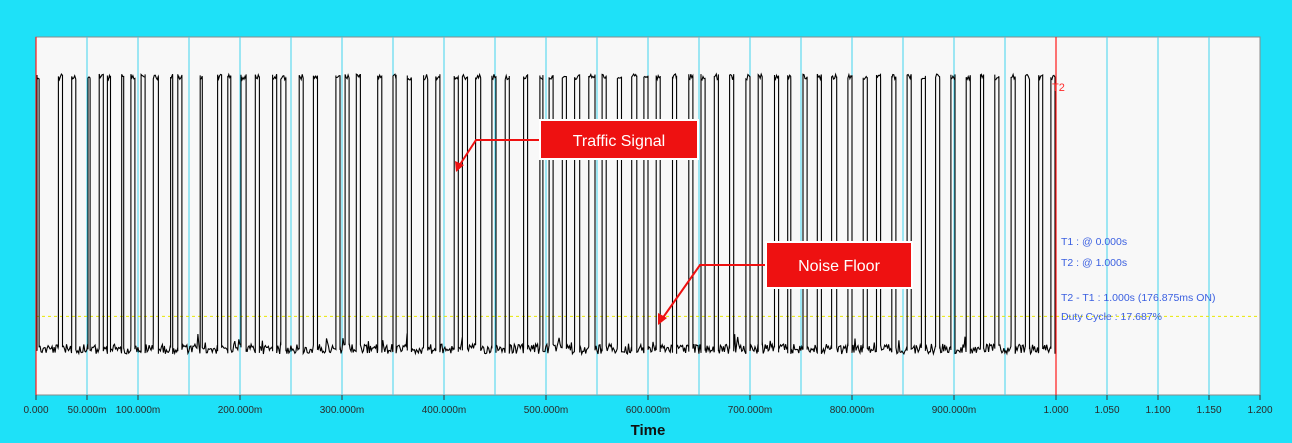  Describe the element at coordinates (459, 166) in the screenshot. I see `traffic-signal-arrowhead` at that location.